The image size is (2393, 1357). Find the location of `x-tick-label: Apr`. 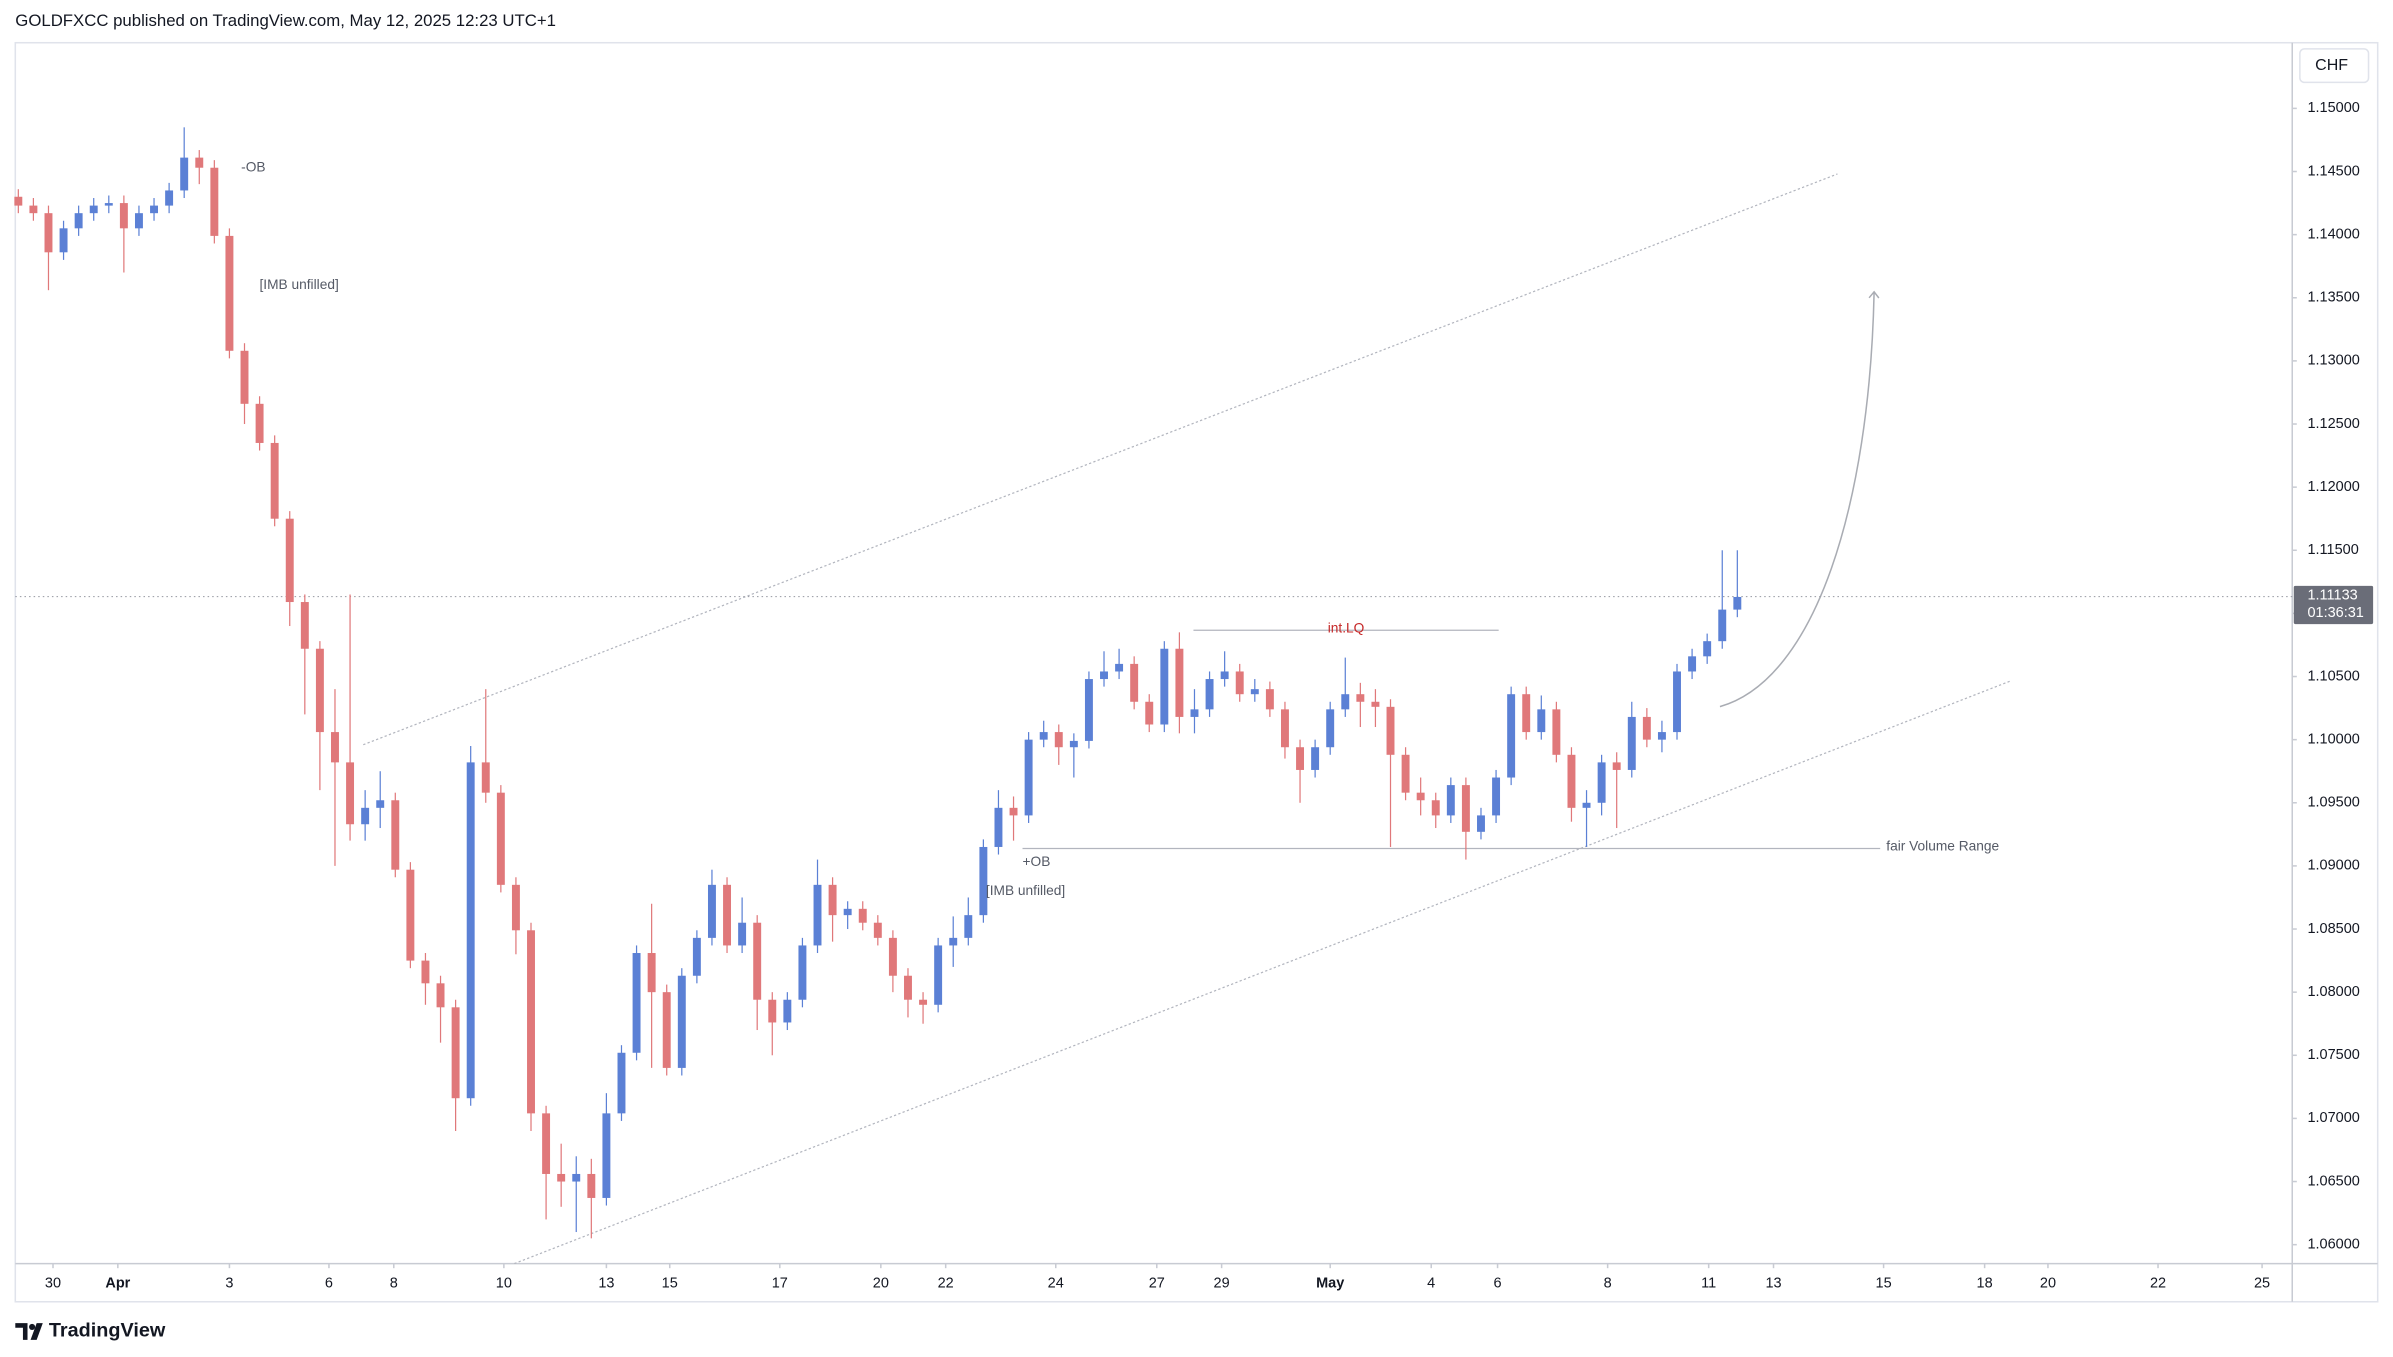

x-tick-label: Apr is located at coordinates (117, 1283).